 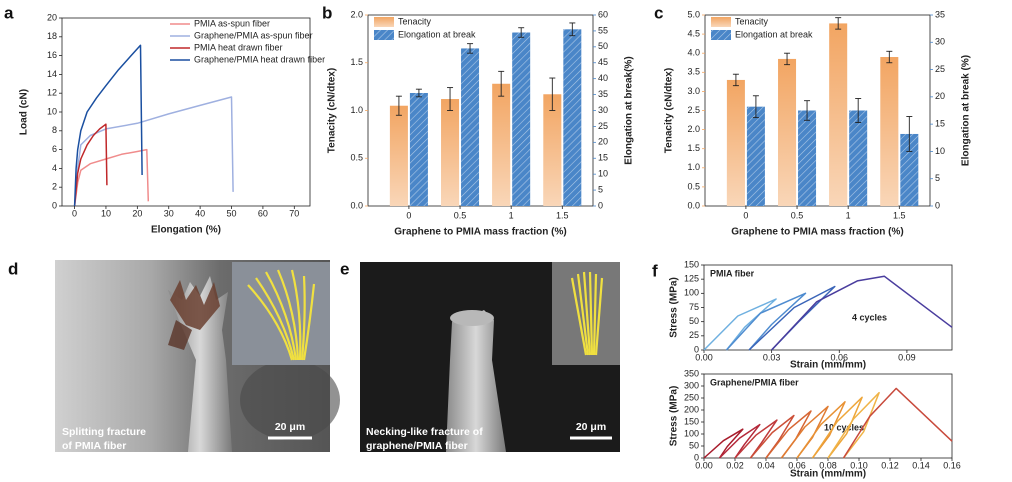 I want to click on y2-tick-label: 20, so click(x=940, y=96).